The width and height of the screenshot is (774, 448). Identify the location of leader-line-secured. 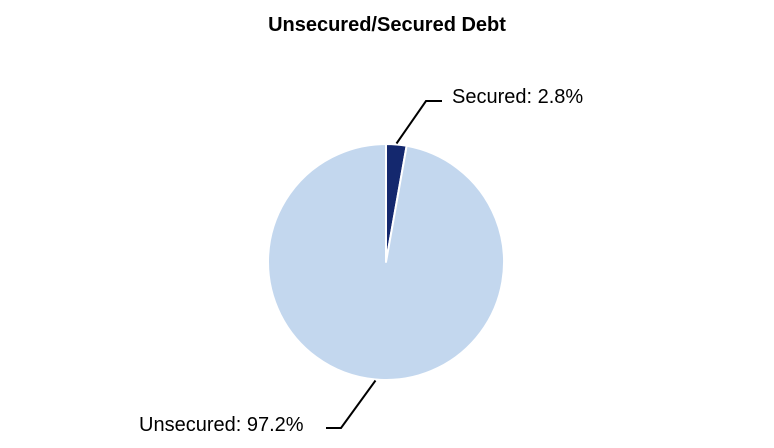
(418, 122).